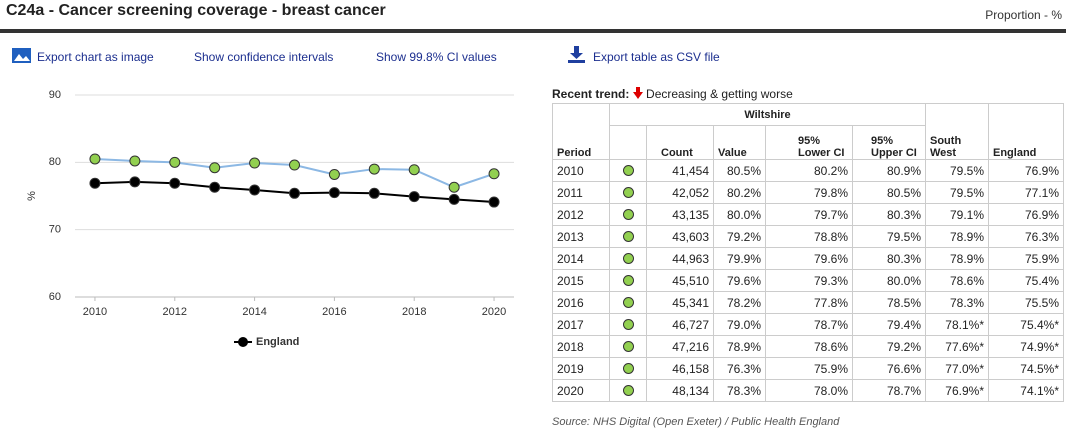 The height and width of the screenshot is (428, 1066). I want to click on value-cell: 75.4%*, so click(1026, 324).